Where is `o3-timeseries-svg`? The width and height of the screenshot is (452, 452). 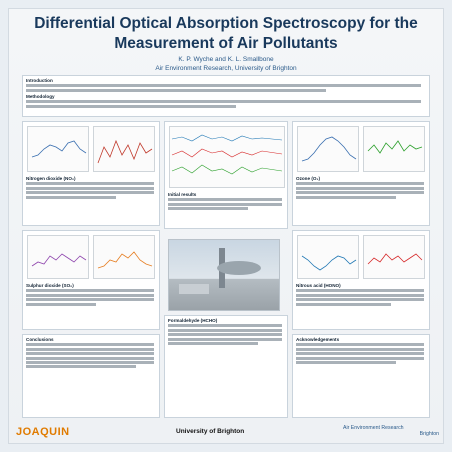
o3-timeseries-svg is located at coordinates (395, 147).